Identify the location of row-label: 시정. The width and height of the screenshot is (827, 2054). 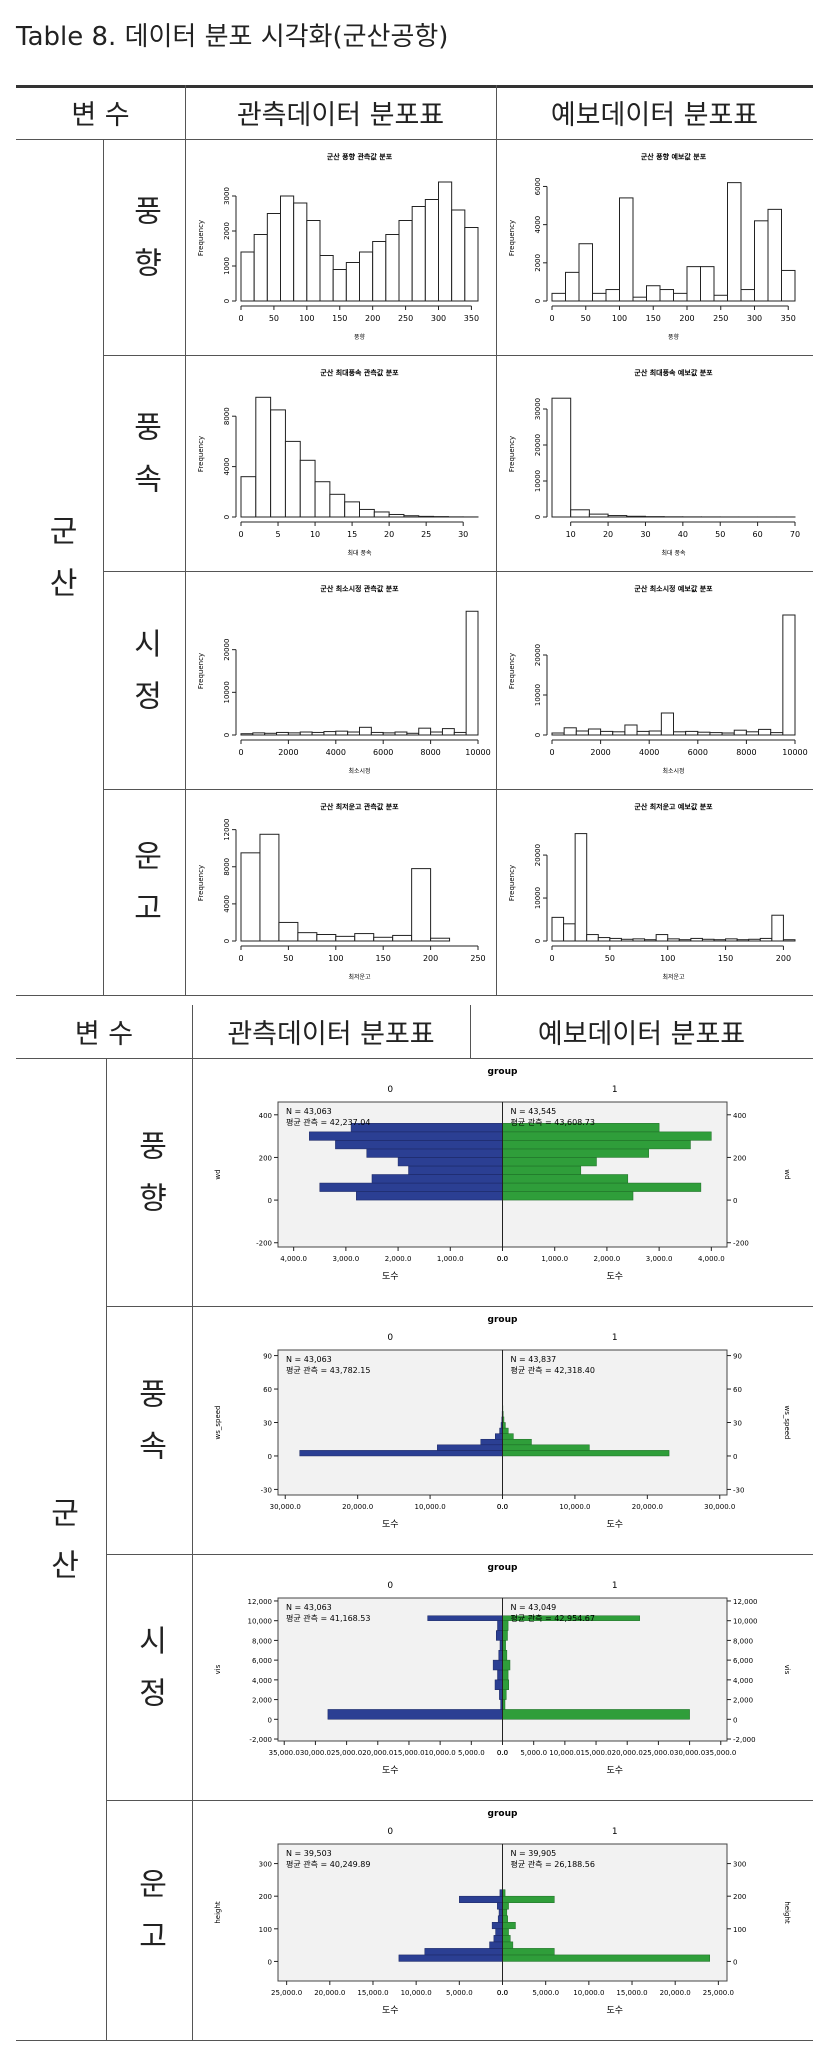
(149, 1677).